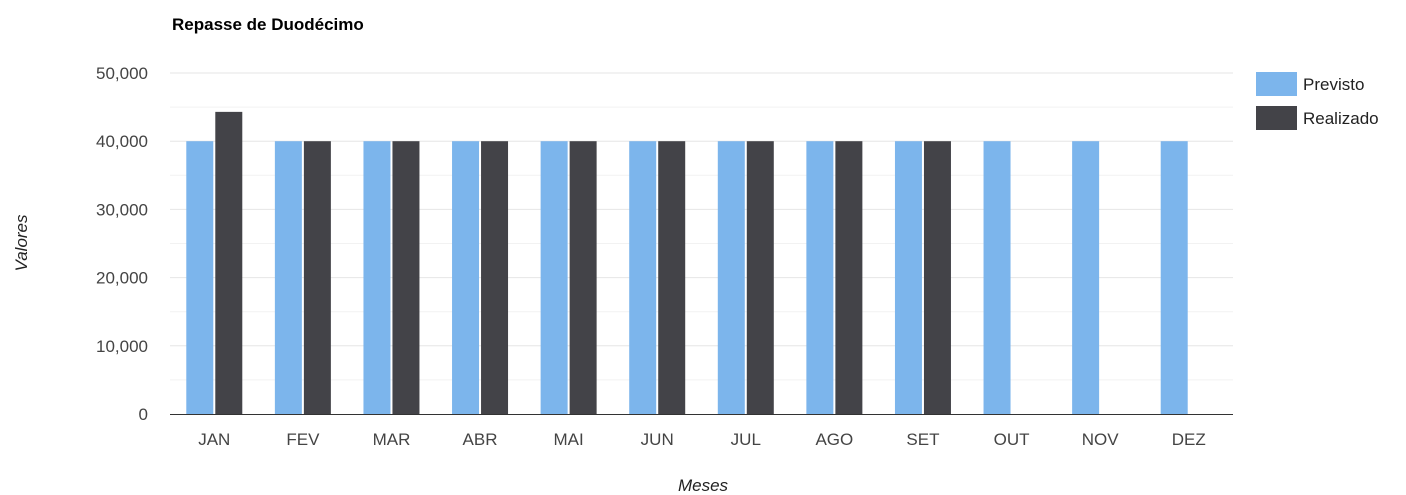  What do you see at coordinates (643, 277) in the screenshot?
I see `bar-previsto-jun` at bounding box center [643, 277].